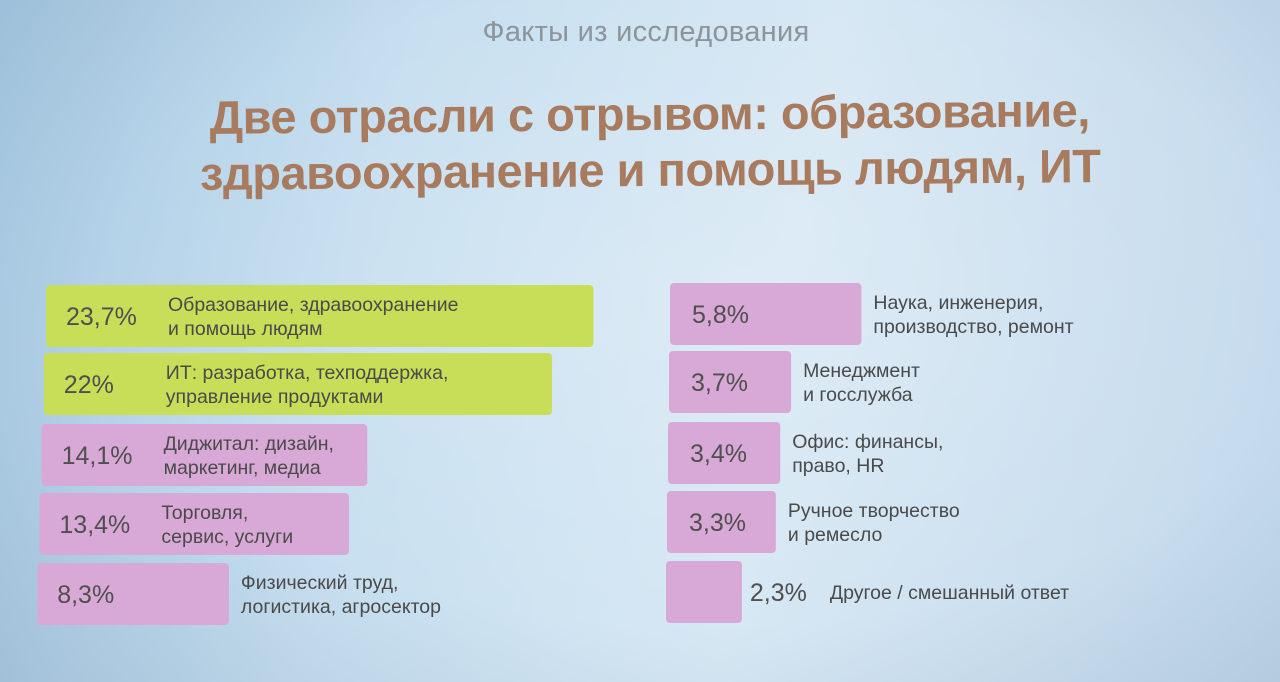 This screenshot has height=682, width=1280. What do you see at coordinates (320, 583) in the screenshot?
I see `bar-category-label: Физический труд,` at bounding box center [320, 583].